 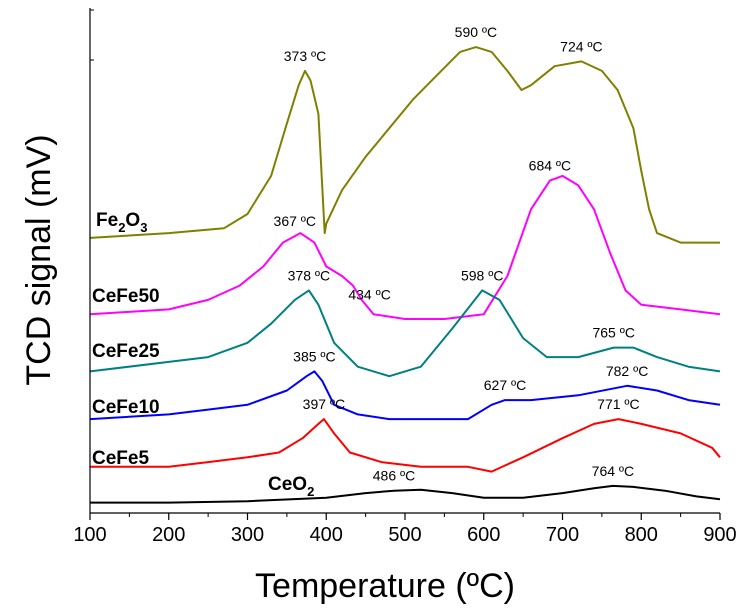 What do you see at coordinates (719, 535) in the screenshot?
I see `x-tick-label: 900` at bounding box center [719, 535].